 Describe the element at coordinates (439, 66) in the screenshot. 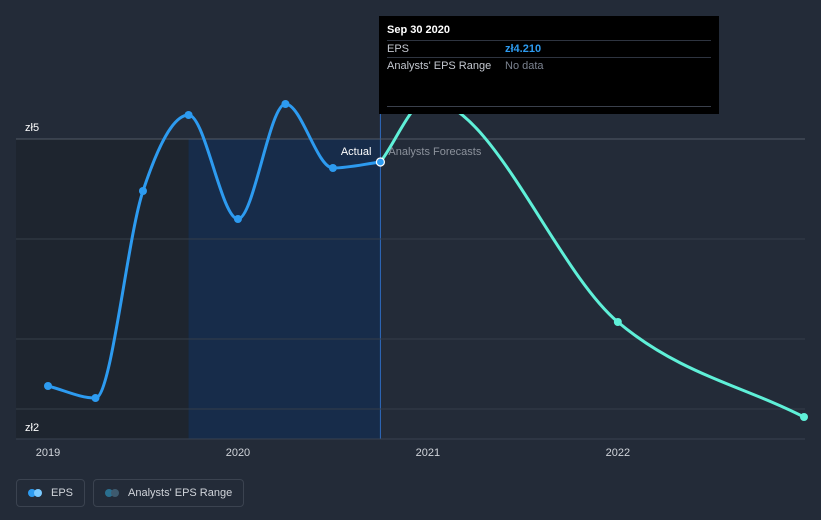

I see `tooltip-range-label: Analysts' EPS Range` at that location.